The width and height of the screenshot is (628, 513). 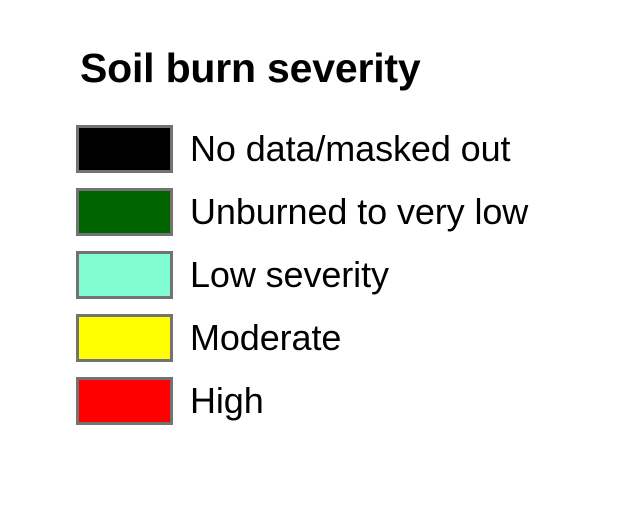 What do you see at coordinates (359, 211) in the screenshot?
I see `legend-label-unburned-to-very-low: Unburned to very low` at bounding box center [359, 211].